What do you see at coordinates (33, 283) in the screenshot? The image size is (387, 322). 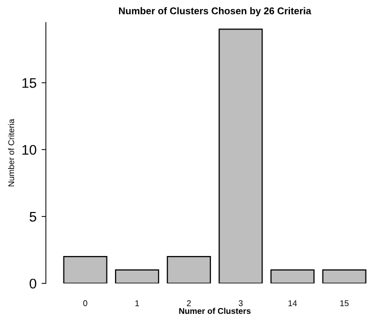 I see `y-tick-label: 0` at bounding box center [33, 283].